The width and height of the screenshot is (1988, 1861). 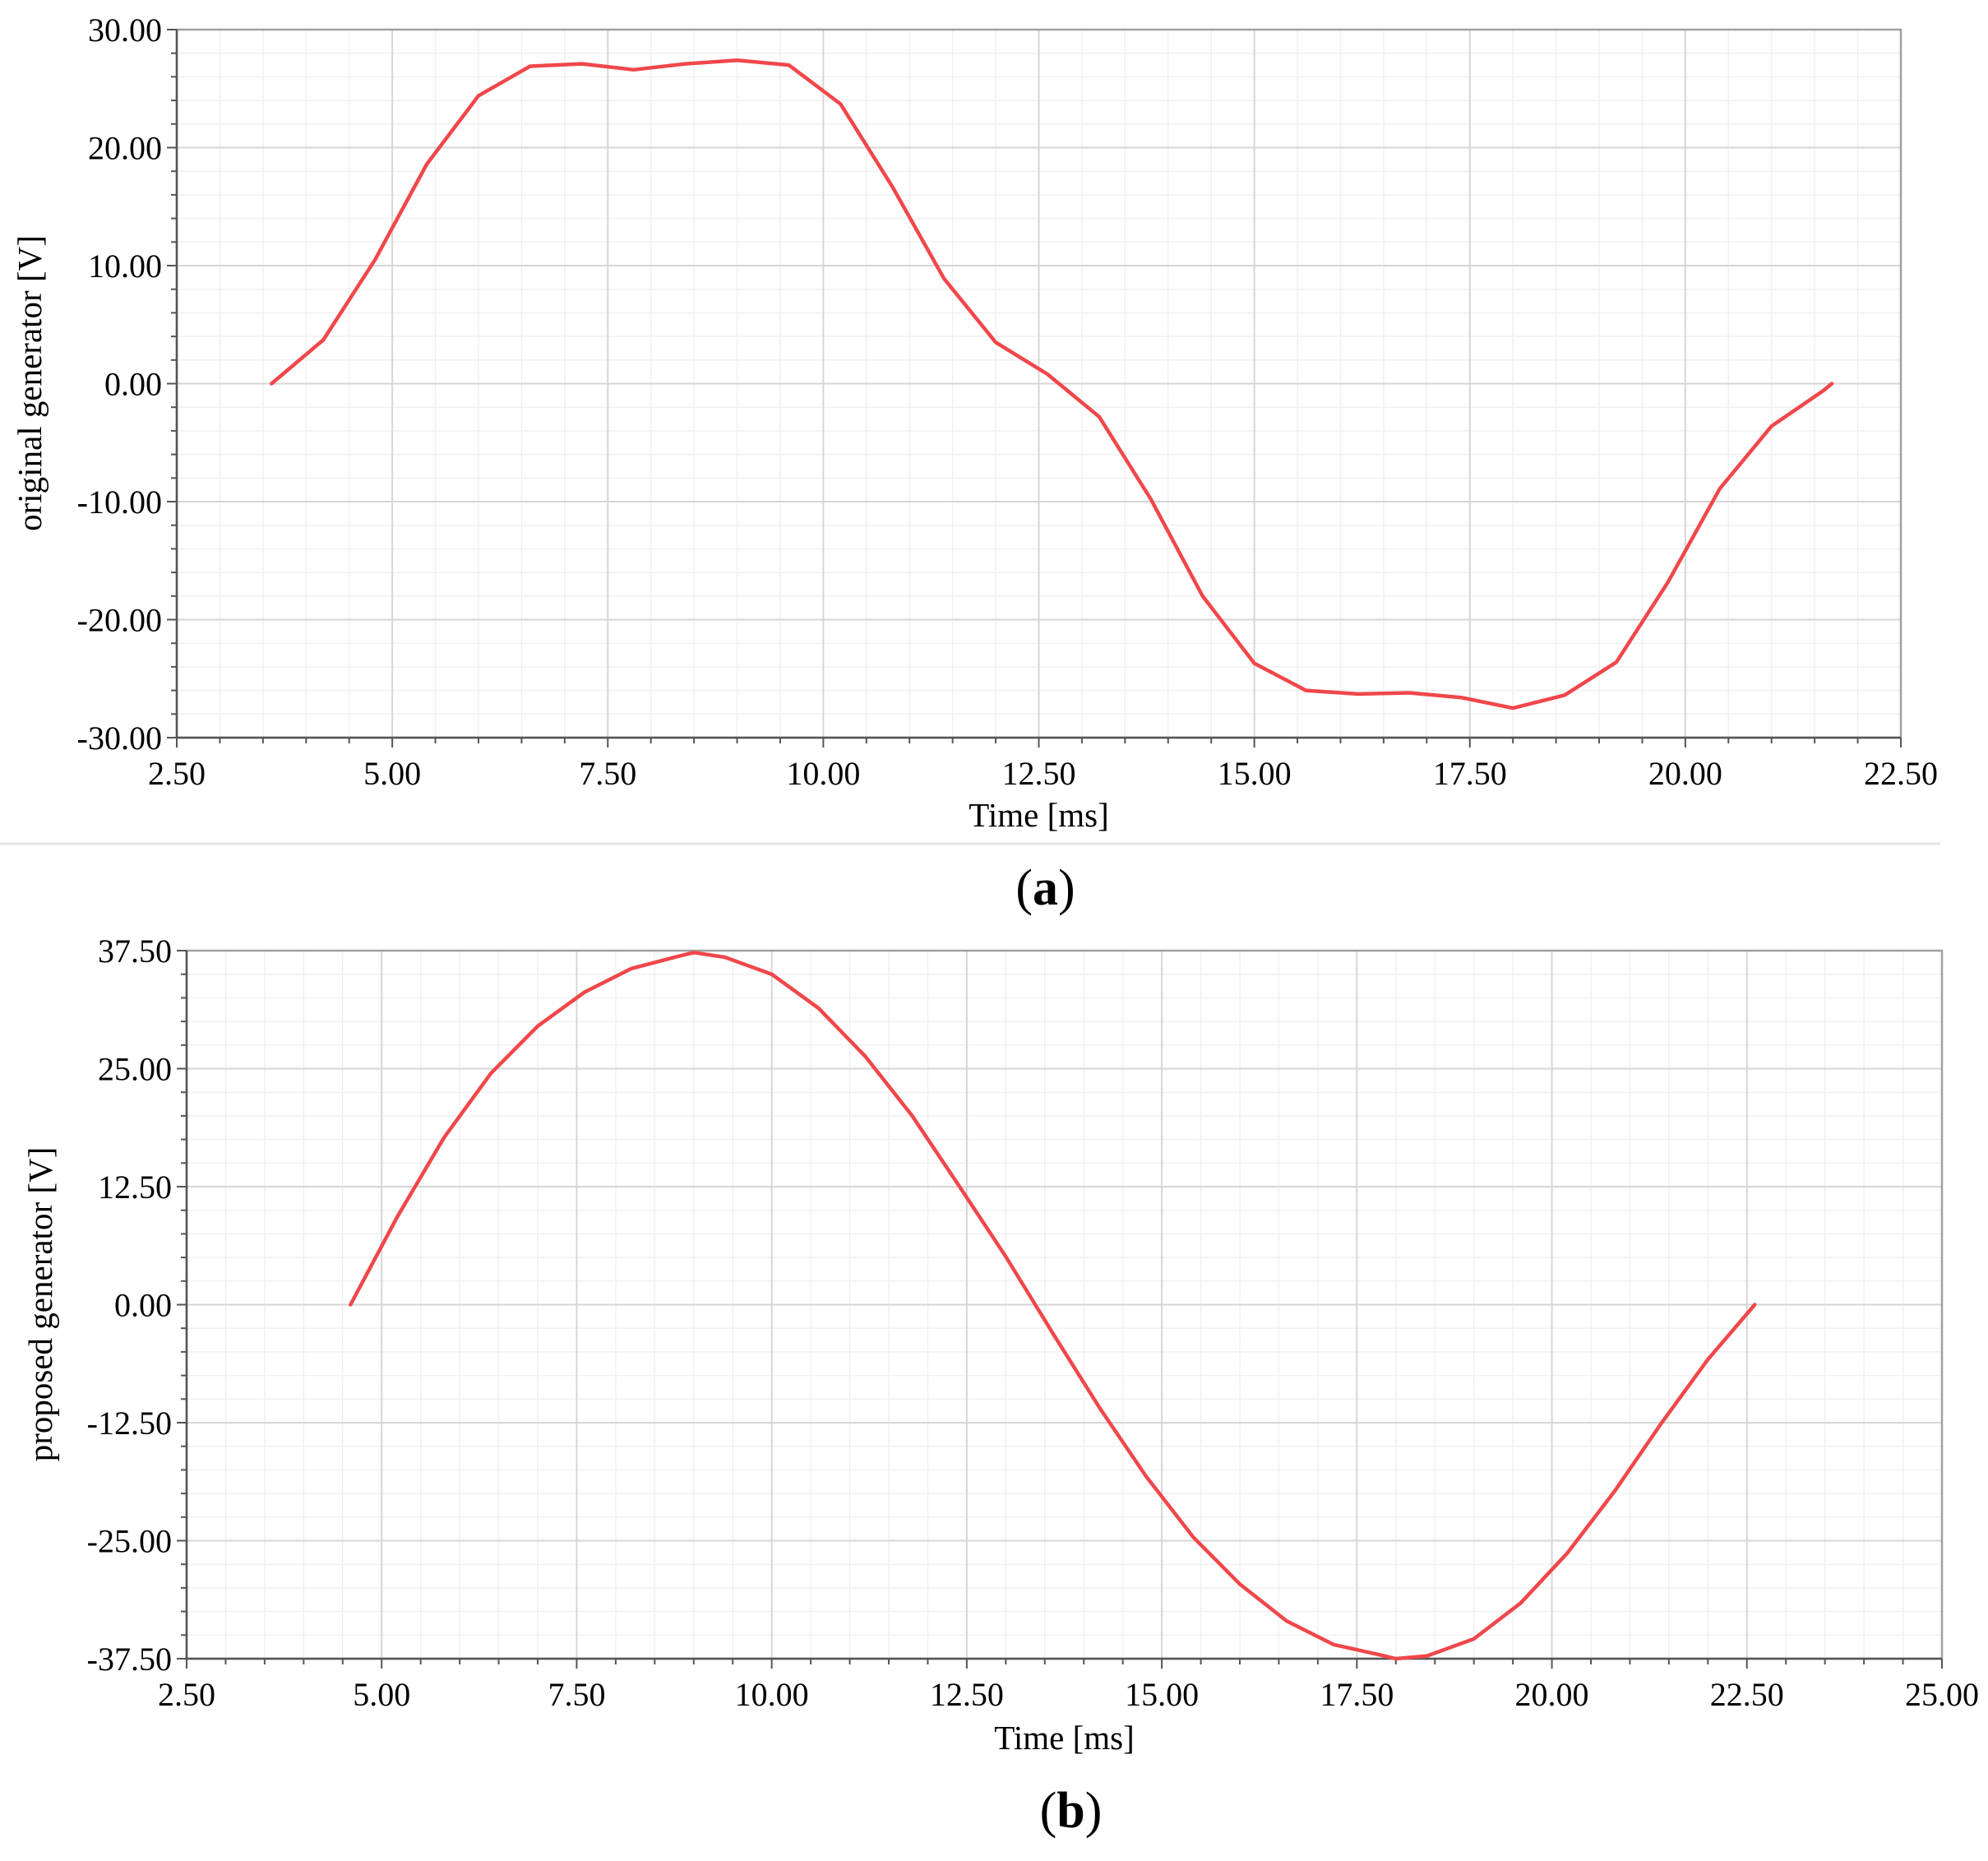 What do you see at coordinates (1942, 1694) in the screenshot?
I see `x-tick-label: 25.00` at bounding box center [1942, 1694].